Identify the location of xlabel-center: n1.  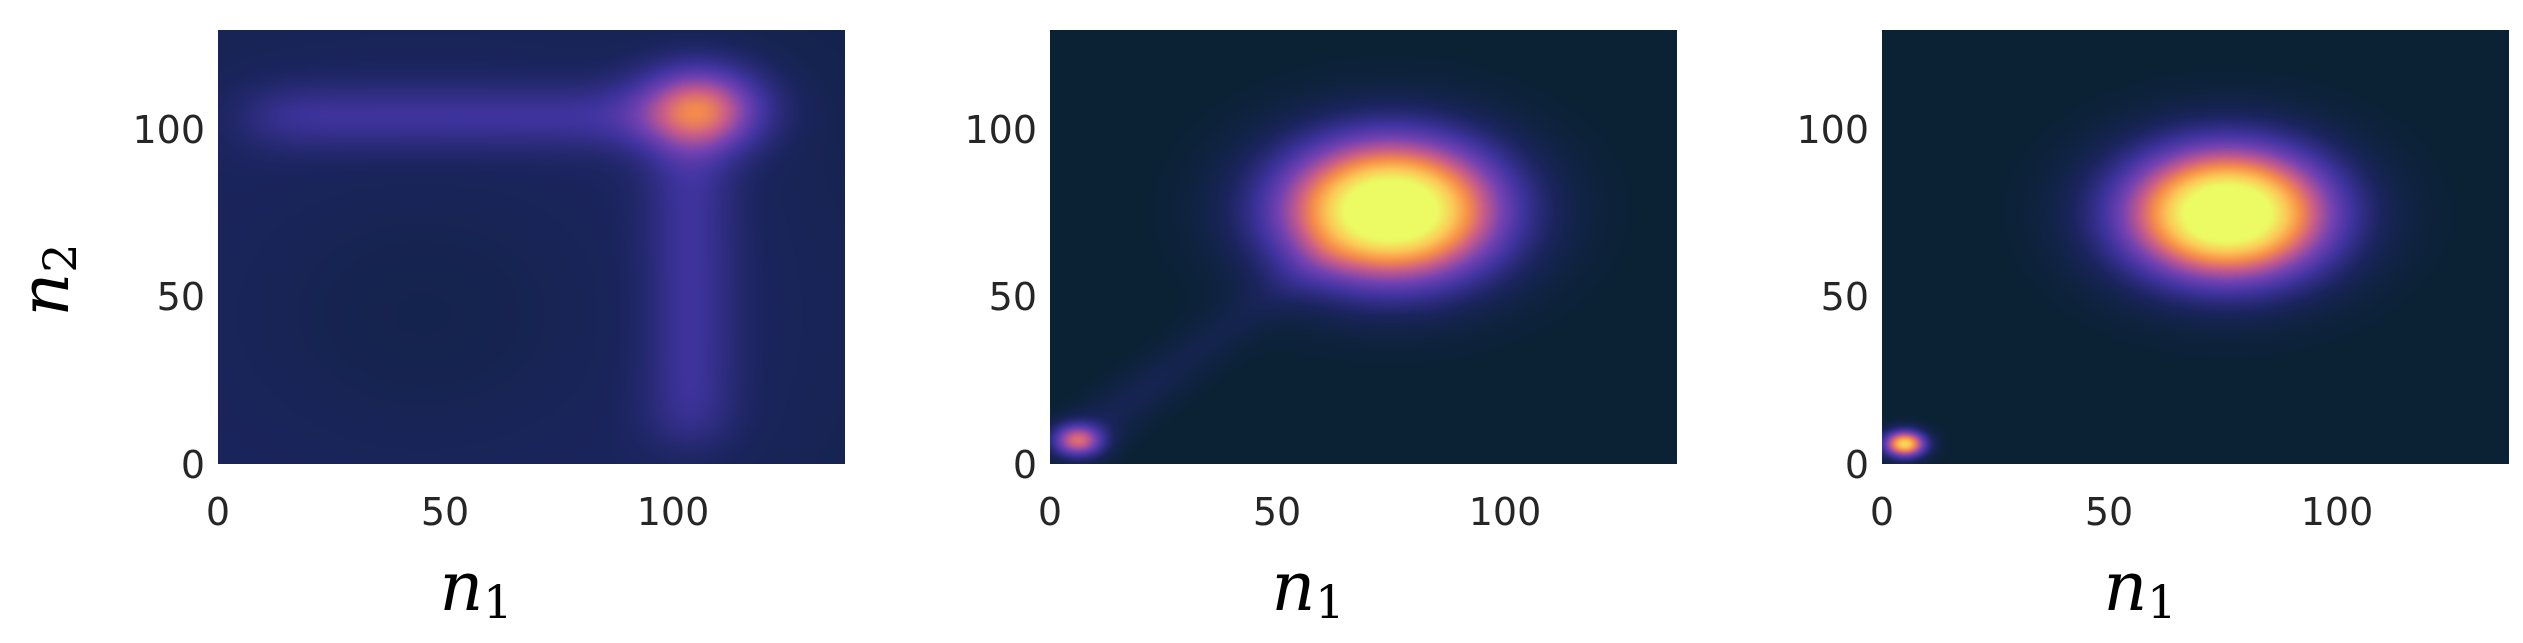
(1307, 588).